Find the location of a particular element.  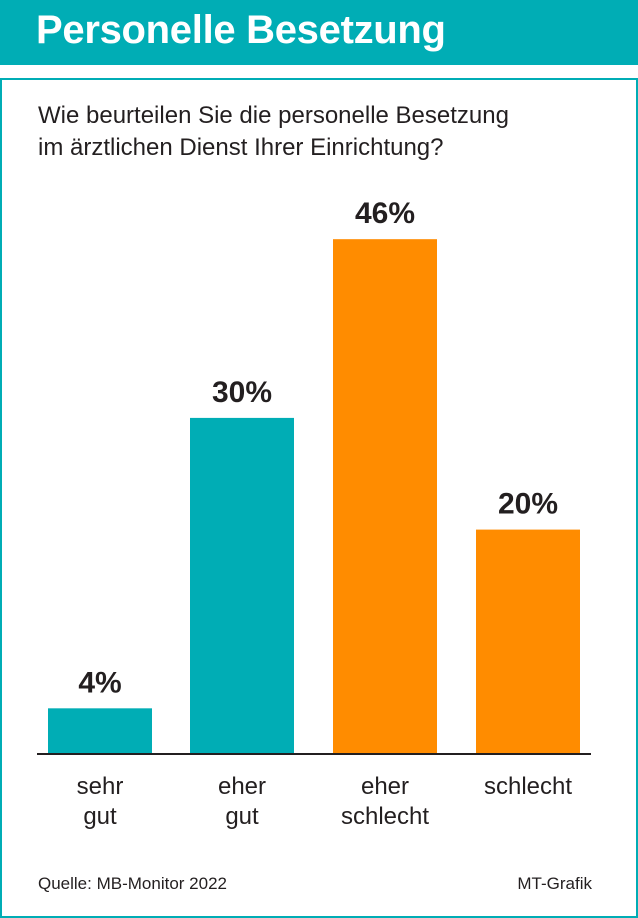

header-band: Personelle Besetzung is located at coordinates (319, 32).